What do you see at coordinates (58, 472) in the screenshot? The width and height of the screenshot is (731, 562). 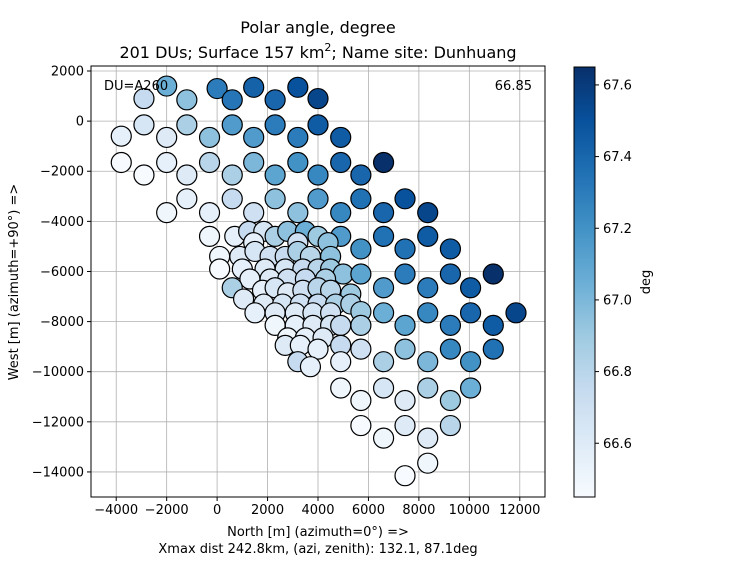 I see `y-tick-label: −14000` at bounding box center [58, 472].